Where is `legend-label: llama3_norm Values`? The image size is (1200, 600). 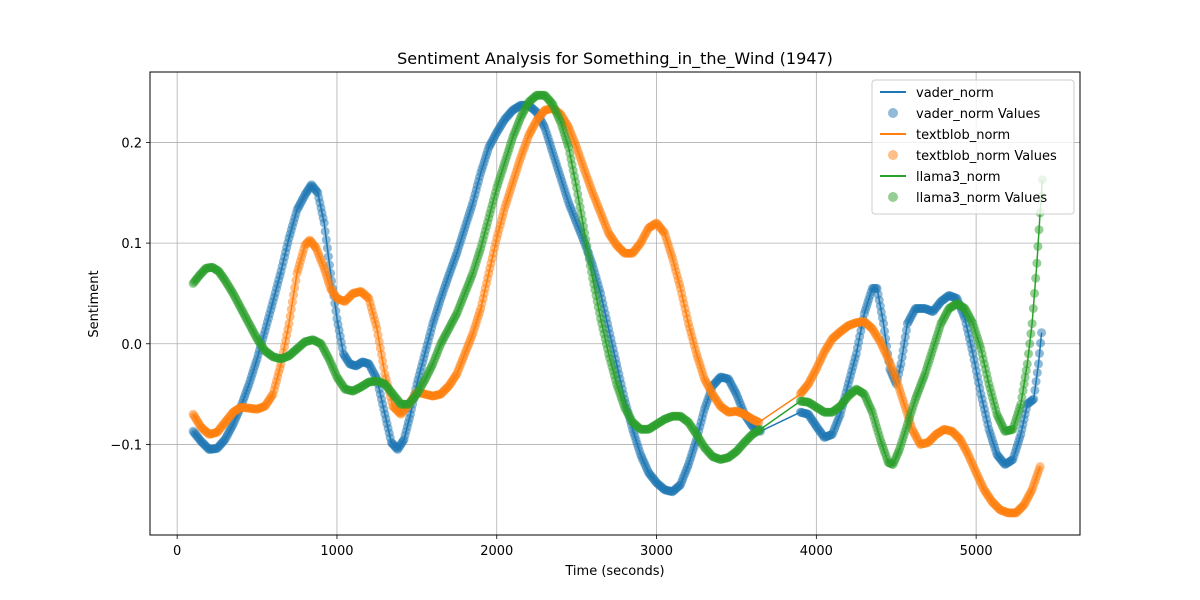 legend-label: llama3_norm Values is located at coordinates (981, 198).